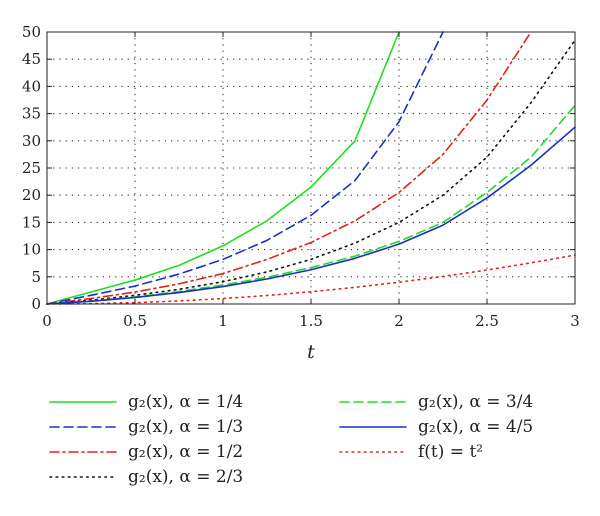 This screenshot has width=600, height=516. Describe the element at coordinates (135, 321) in the screenshot. I see `x-tick-label: 0.5` at that location.